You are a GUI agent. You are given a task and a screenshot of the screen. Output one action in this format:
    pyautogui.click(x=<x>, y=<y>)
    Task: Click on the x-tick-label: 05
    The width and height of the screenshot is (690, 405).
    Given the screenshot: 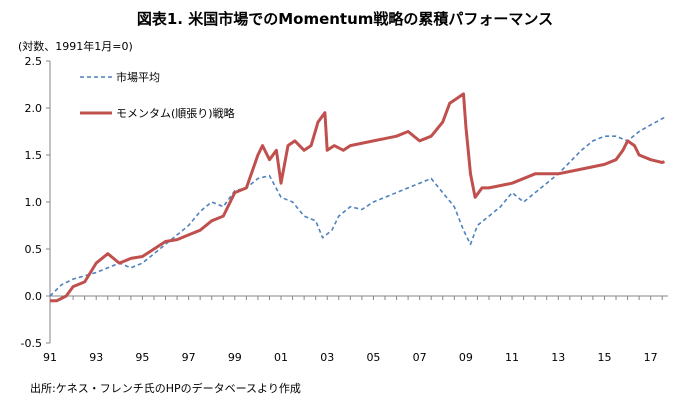 What is the action you would take?
    pyautogui.click(x=373, y=357)
    